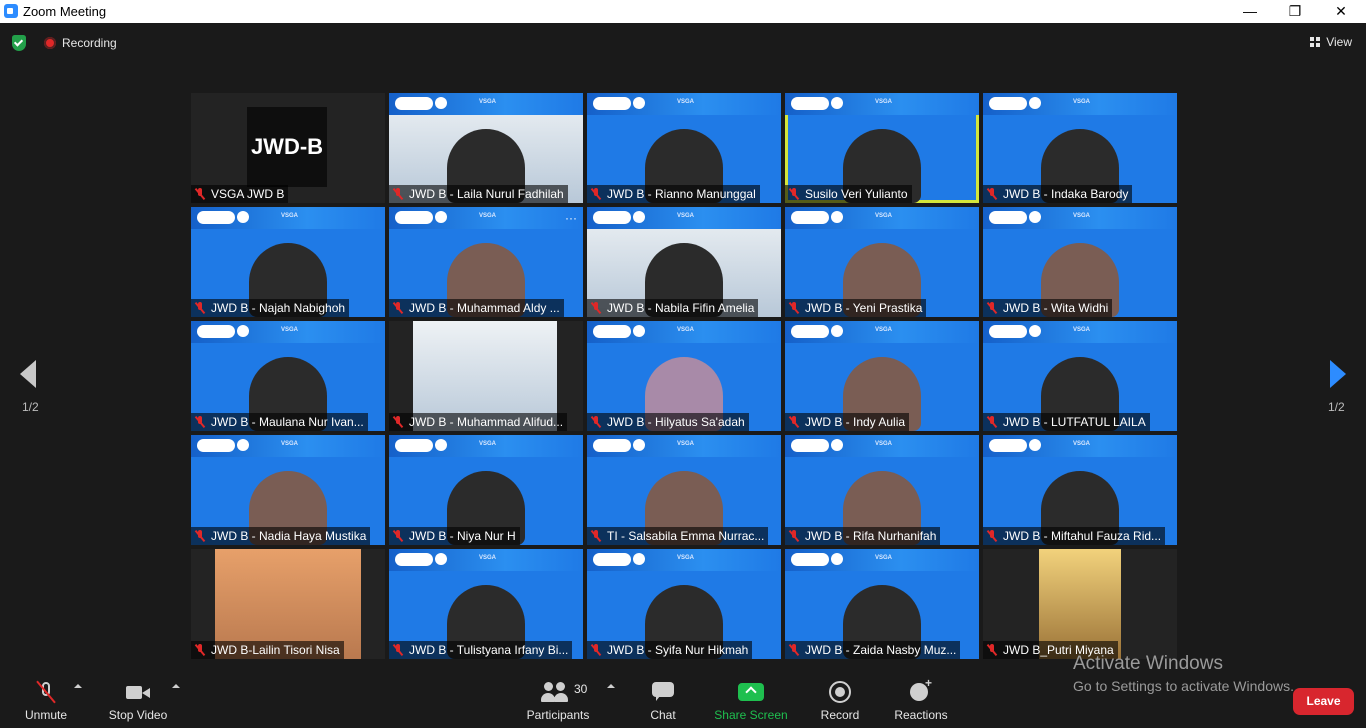 This screenshot has width=1366, height=728. I want to click on participant-tile: VSGA JWD B - Laila Nurul Fadhilah, so click(486, 148).